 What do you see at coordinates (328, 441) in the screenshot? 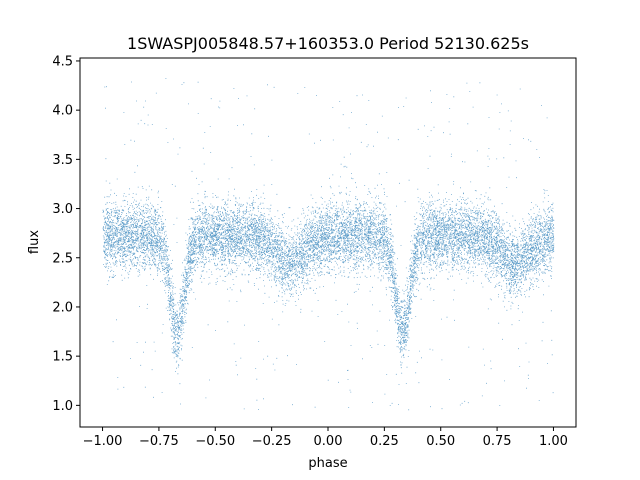
I see `x-tick-label: 0.00` at bounding box center [328, 441].